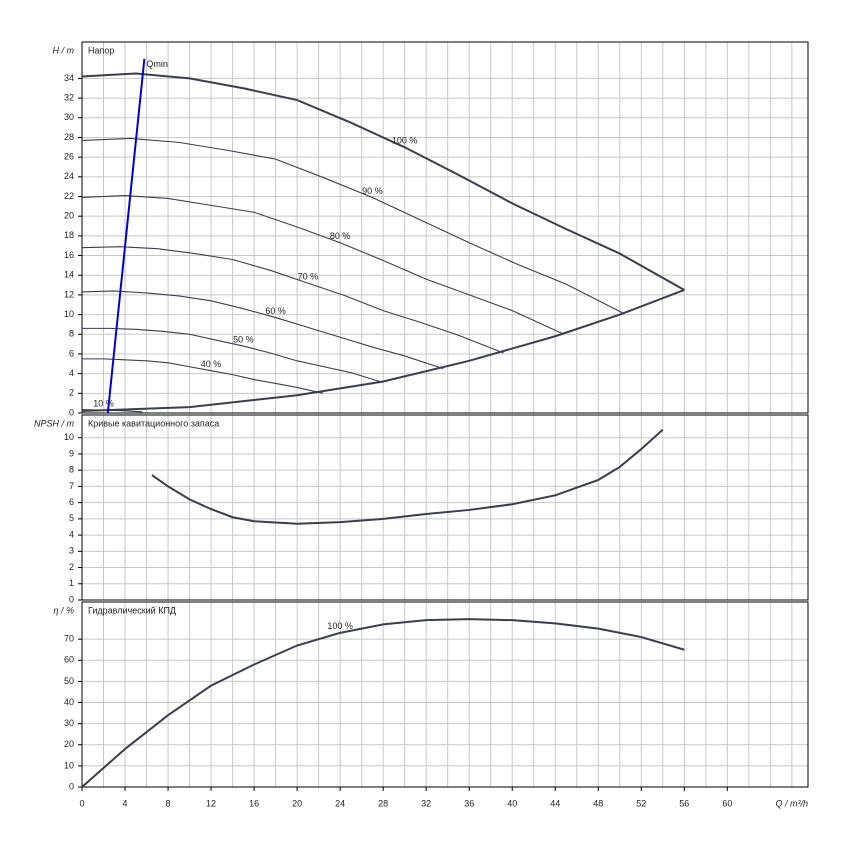 The height and width of the screenshot is (855, 850). Describe the element at coordinates (71, 518) in the screenshot. I see `y-tick-label: 5` at that location.